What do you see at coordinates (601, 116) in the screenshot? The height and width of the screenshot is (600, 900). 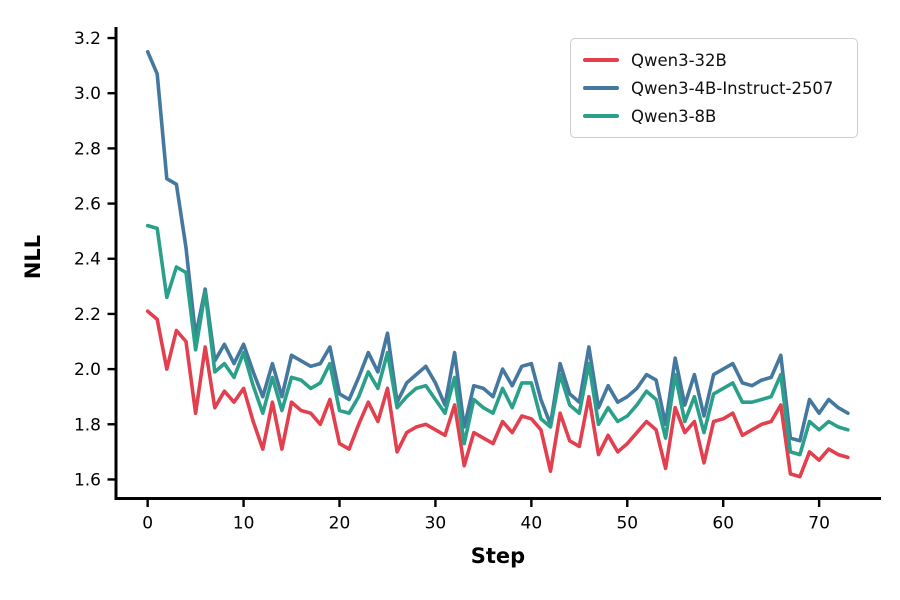 I see `legend-swatch-qwen3-8b` at bounding box center [601, 116].